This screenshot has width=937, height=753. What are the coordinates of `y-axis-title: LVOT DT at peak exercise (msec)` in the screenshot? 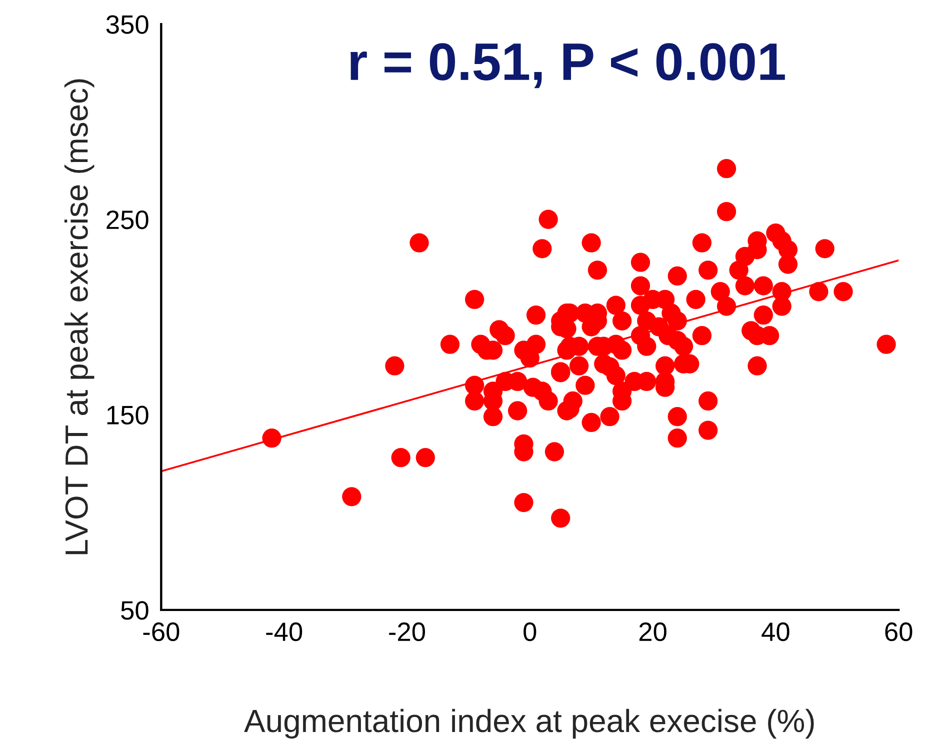 It's located at (79, 316).